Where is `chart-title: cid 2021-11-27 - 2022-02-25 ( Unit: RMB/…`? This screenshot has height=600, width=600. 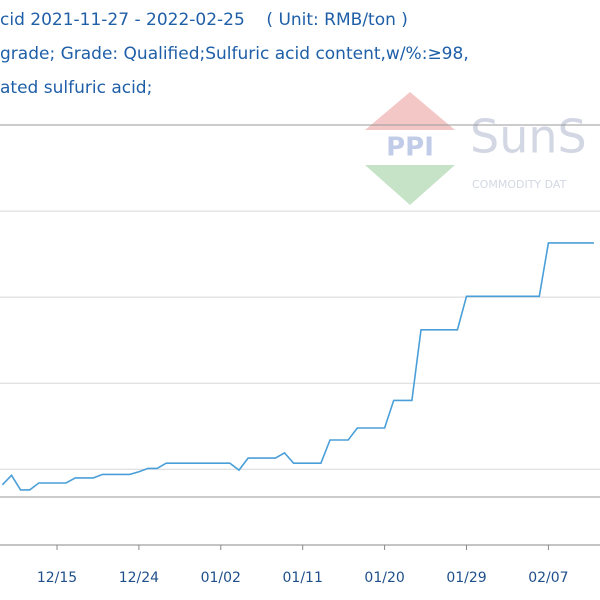 chart-title: cid 2021-11-27 - 2022-02-25 ( Unit: RMB/… is located at coordinates (204, 20).